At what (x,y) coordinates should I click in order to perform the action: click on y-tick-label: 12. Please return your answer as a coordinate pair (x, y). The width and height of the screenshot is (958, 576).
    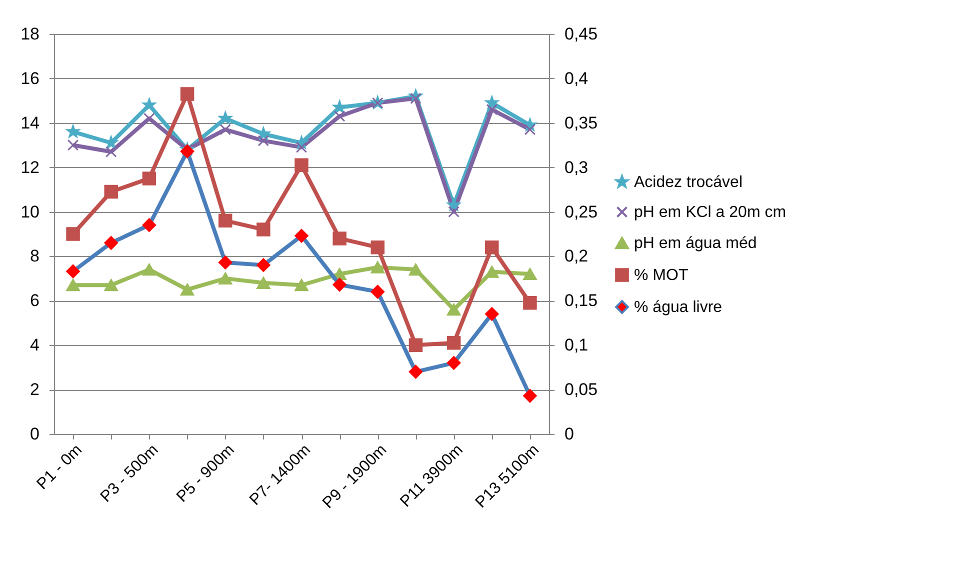
    Looking at the image, I should click on (30, 167).